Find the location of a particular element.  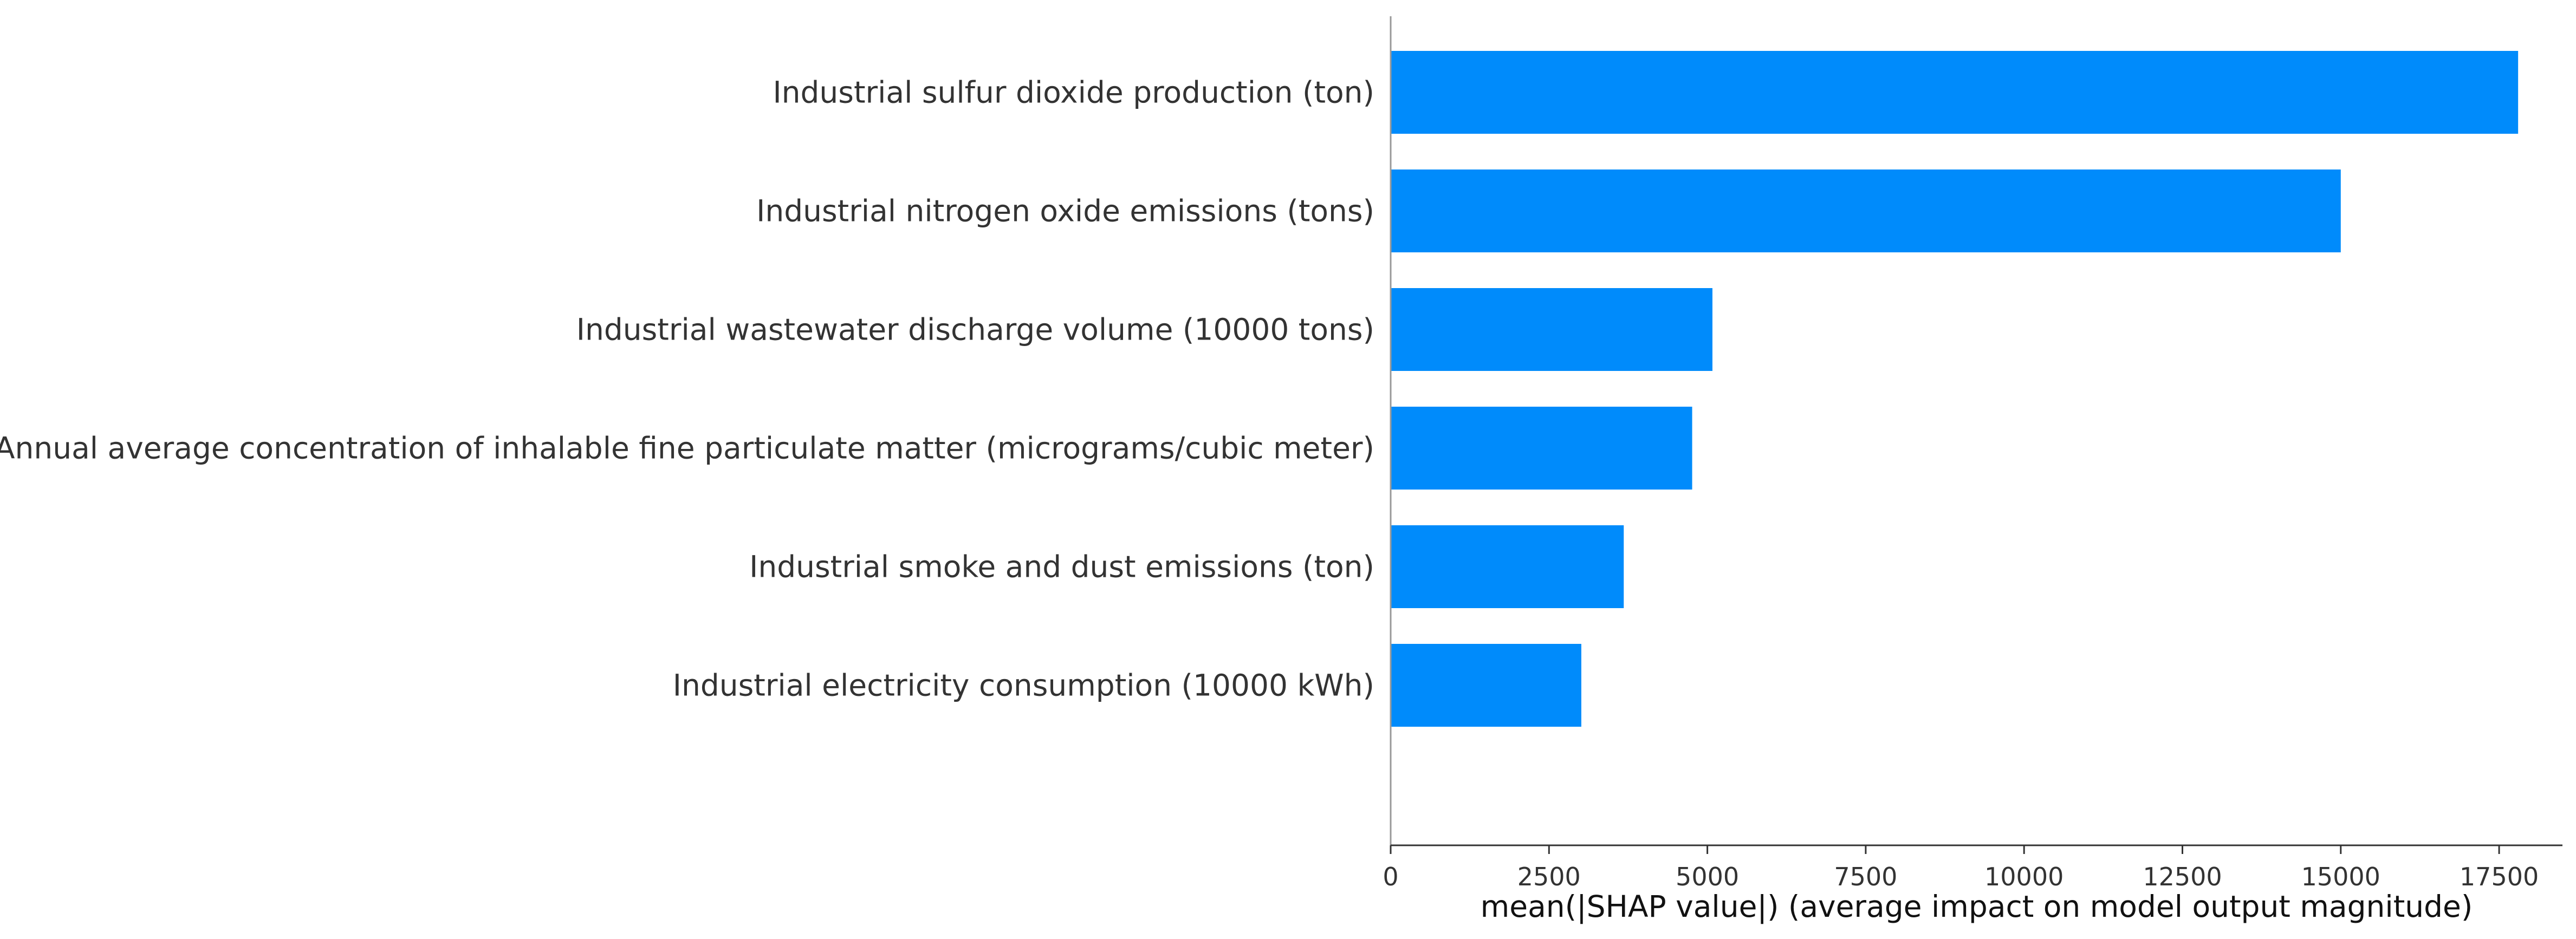

x-tick-label: 15000 is located at coordinates (2340, 876).